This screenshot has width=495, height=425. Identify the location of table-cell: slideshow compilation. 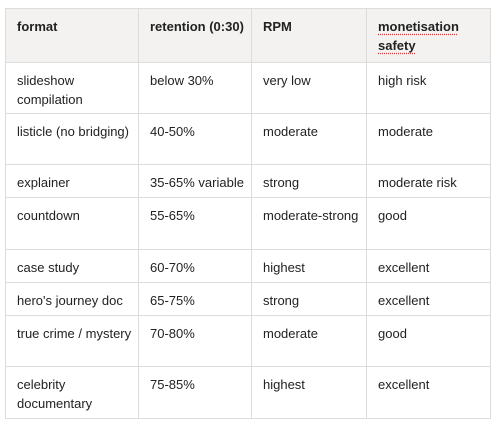
(72, 88).